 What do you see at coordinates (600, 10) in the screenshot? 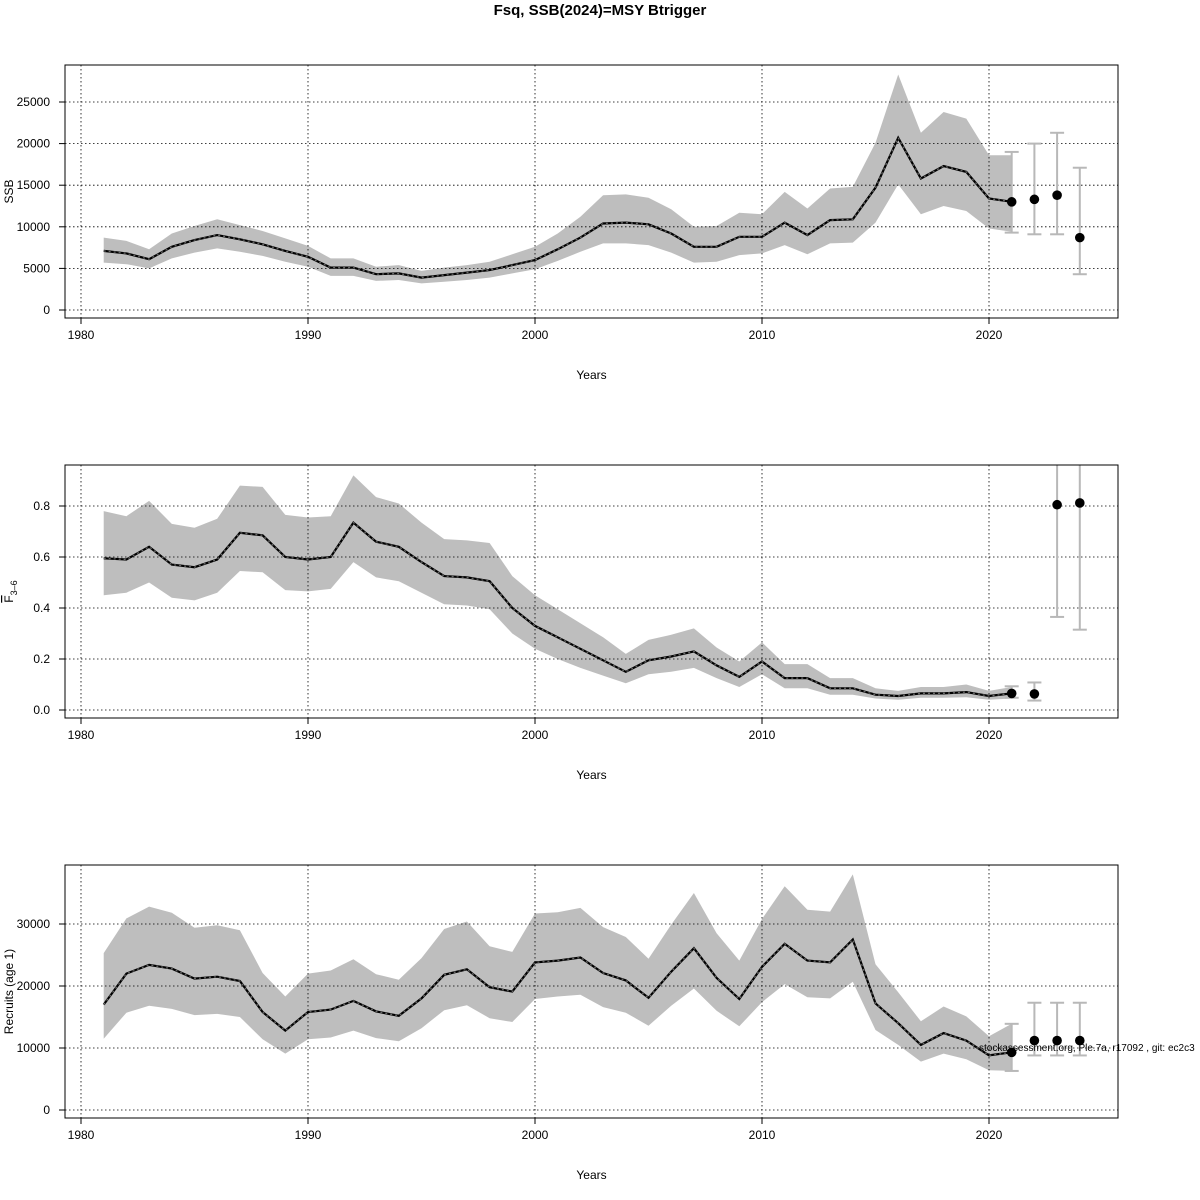
I see `figure-title: Fsq, SSB(2024)=MSY Btrigger` at bounding box center [600, 10].